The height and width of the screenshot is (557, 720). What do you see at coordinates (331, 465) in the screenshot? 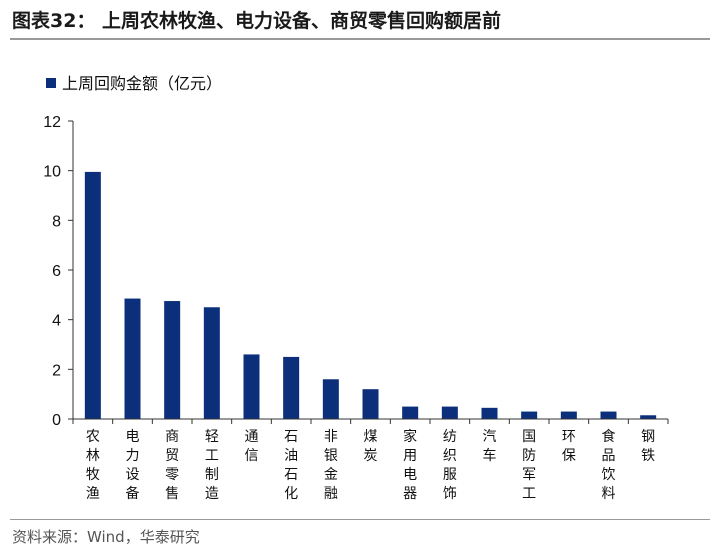
I see `x-category-label: 非银金融` at bounding box center [331, 465].